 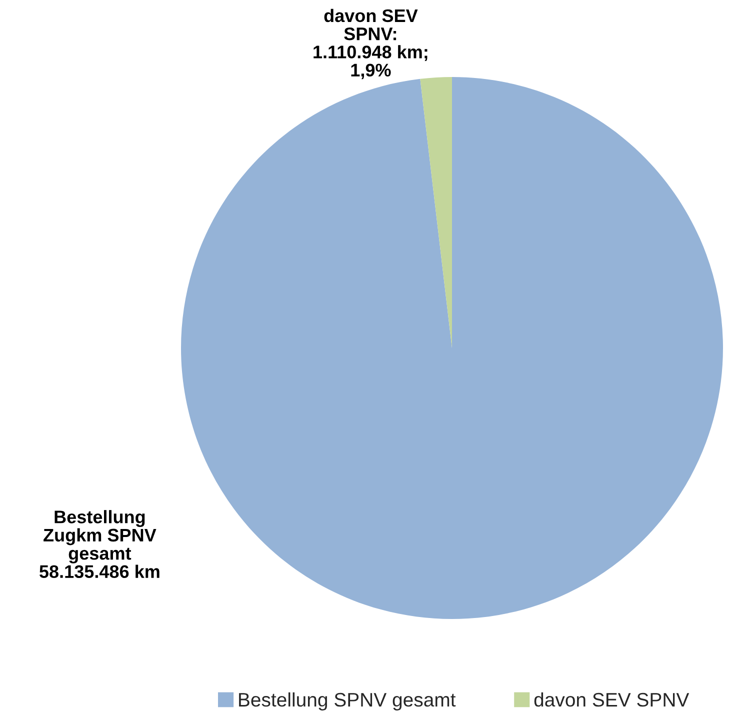 What do you see at coordinates (347, 701) in the screenshot?
I see `legend-label: Bestellung SPNV gesamt` at bounding box center [347, 701].